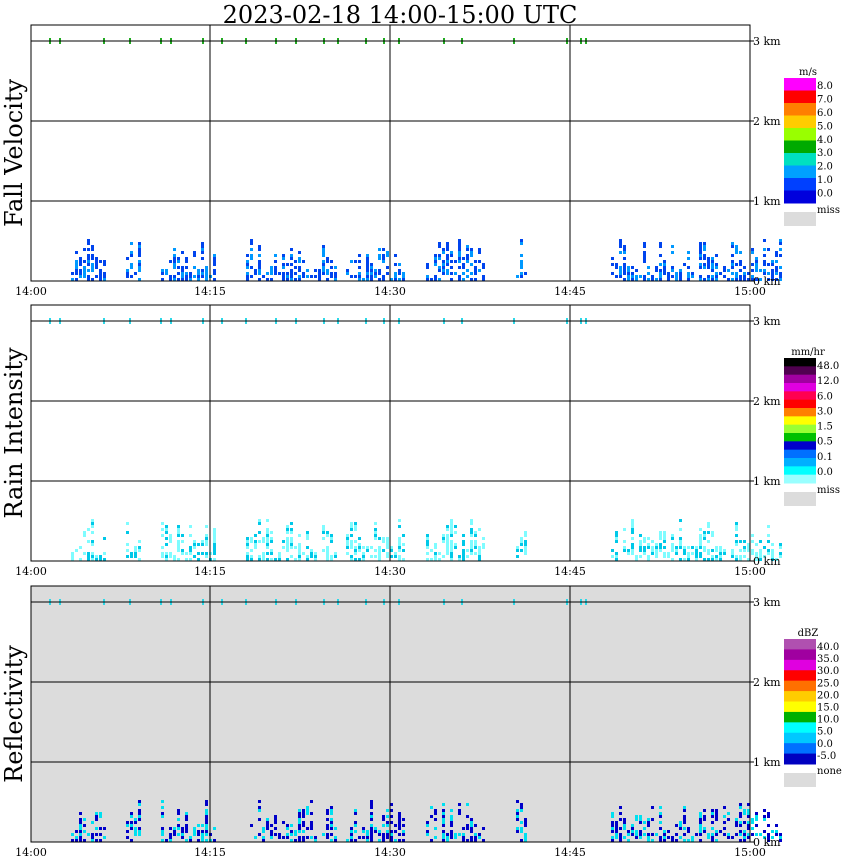  What do you see at coordinates (750, 852) in the screenshot?
I see `x-tick-label: 15:00` at bounding box center [750, 852].